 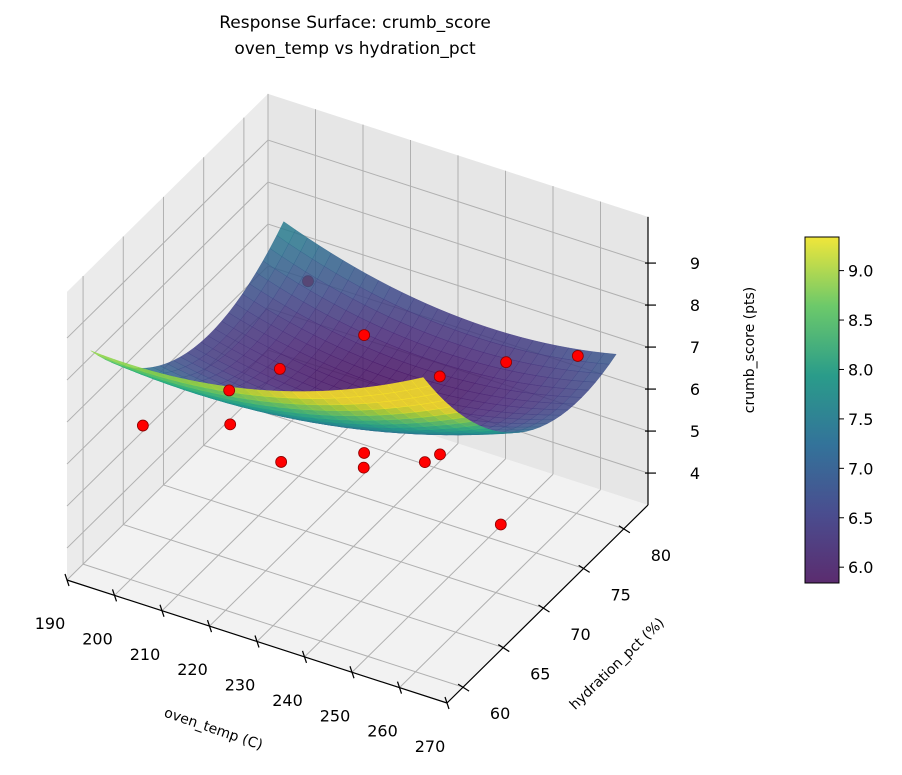 I want to click on z-tick-label: 7, so click(x=695, y=347).